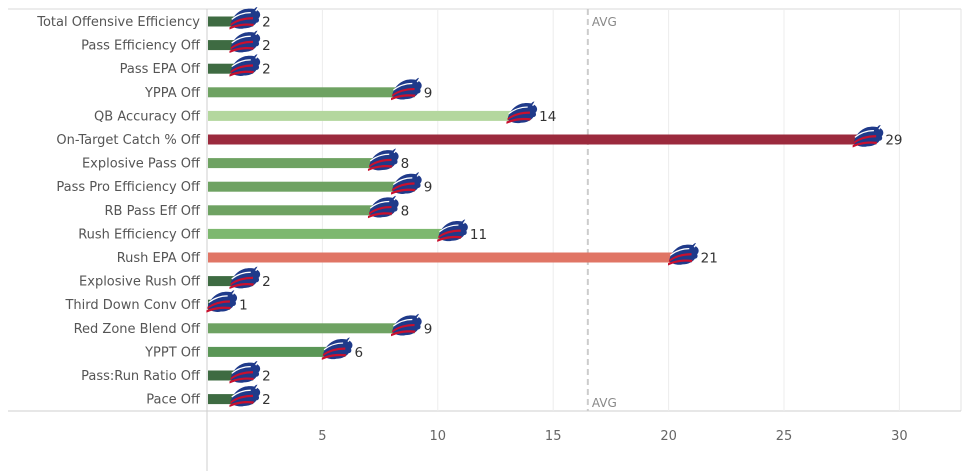  What do you see at coordinates (547, 117) in the screenshot?
I see `value-label: 14` at bounding box center [547, 117].